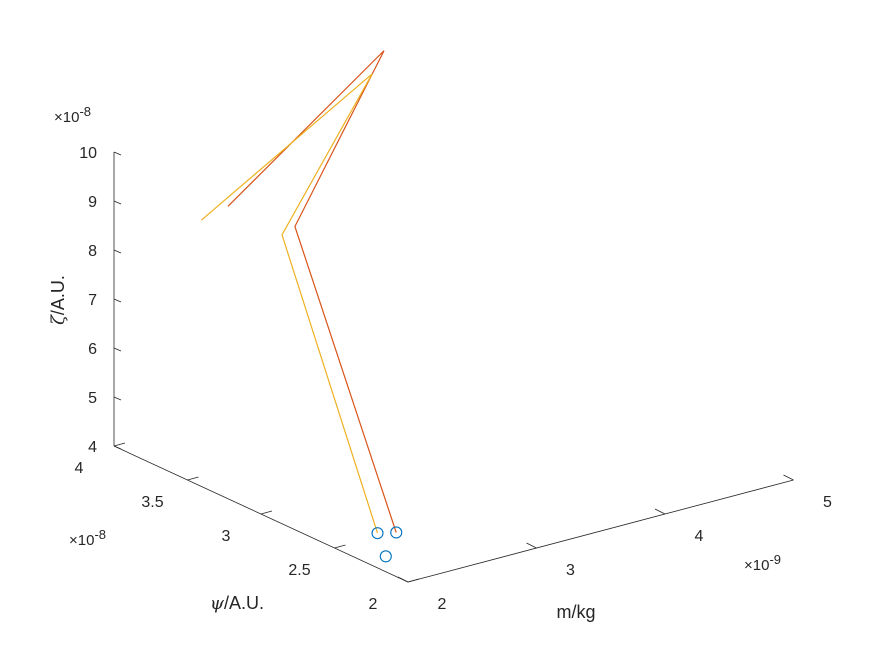  Describe the element at coordinates (87, 538) in the screenshot. I see `y-exponent-label: ×10⁻⁸` at that location.